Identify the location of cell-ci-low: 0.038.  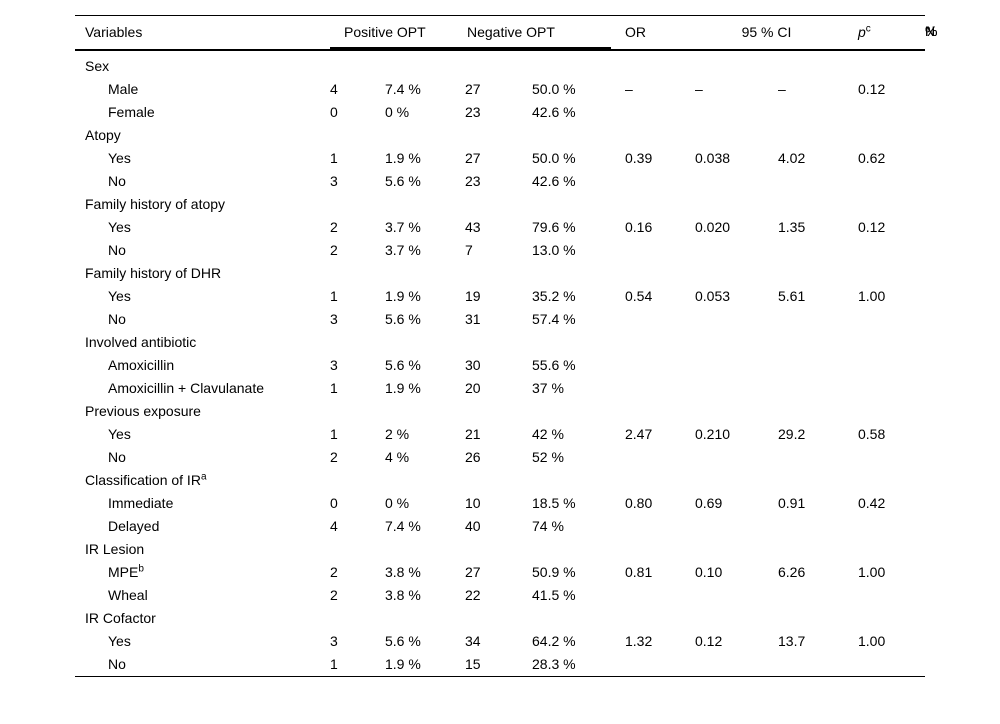
(713, 158).